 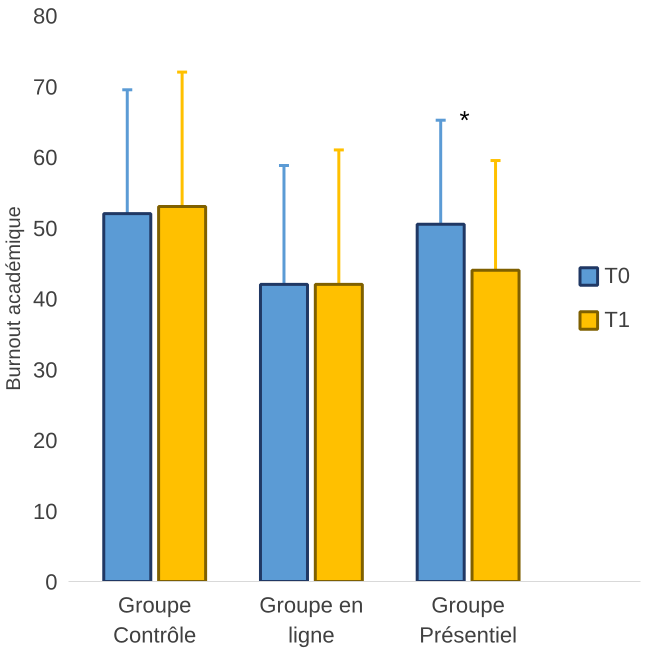 I want to click on y-tick-label: 70, so click(x=45, y=87).